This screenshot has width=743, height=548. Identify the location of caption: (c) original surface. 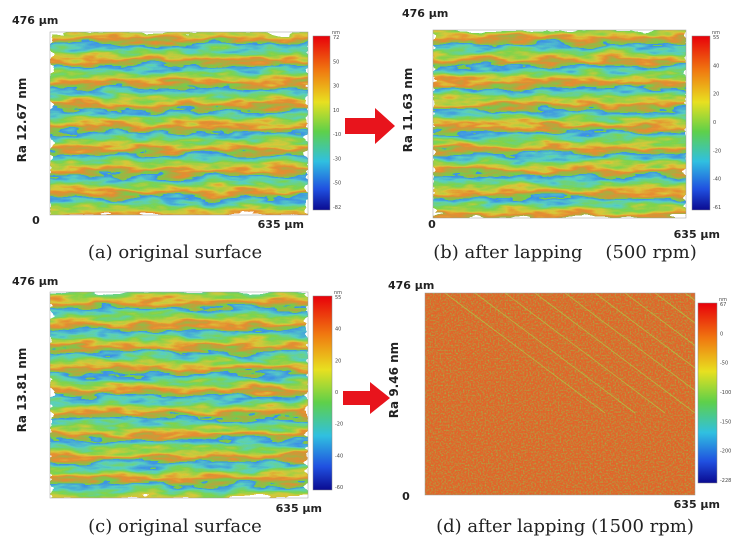
(175, 526).